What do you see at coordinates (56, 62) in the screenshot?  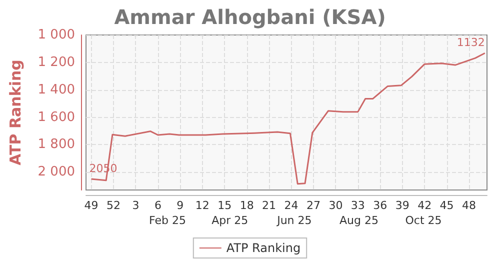 I see `y-tick-label: 1 200` at bounding box center [56, 62].